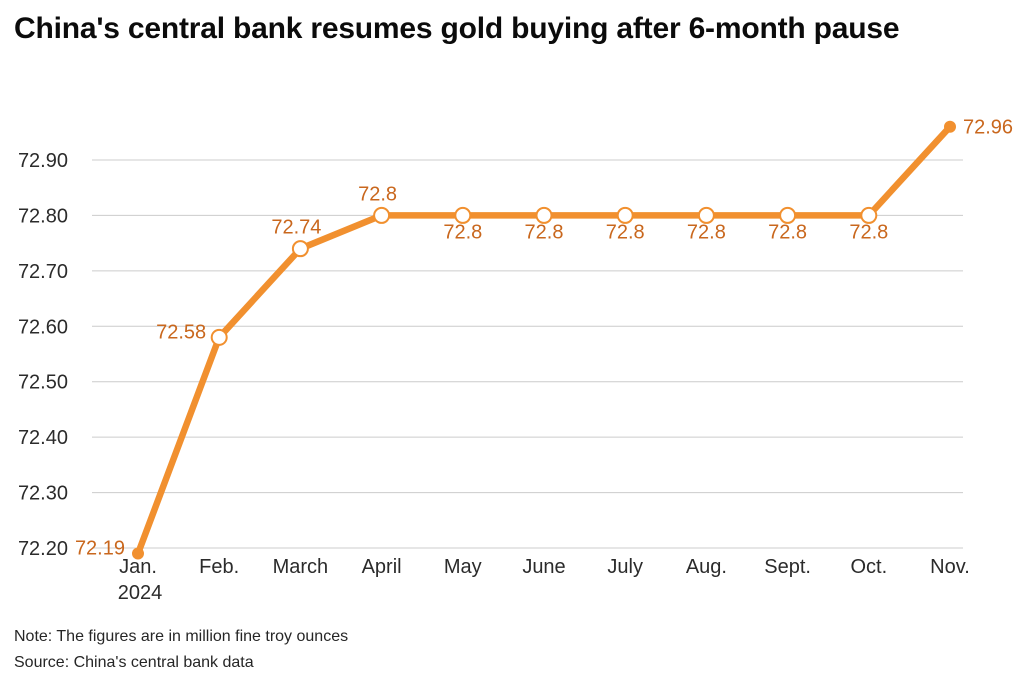 This screenshot has width=1024, height=687. Describe the element at coordinates (43, 383) in the screenshot. I see `y-tick-label: 72.50` at that location.